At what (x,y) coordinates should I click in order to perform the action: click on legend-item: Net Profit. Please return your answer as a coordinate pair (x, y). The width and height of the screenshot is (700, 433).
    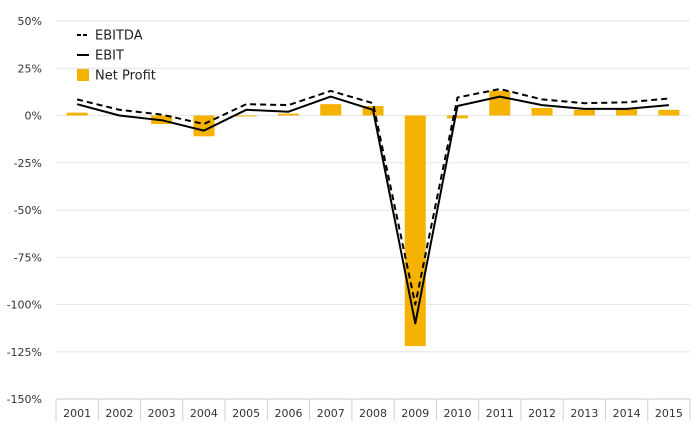
    Looking at the image, I should click on (116, 76).